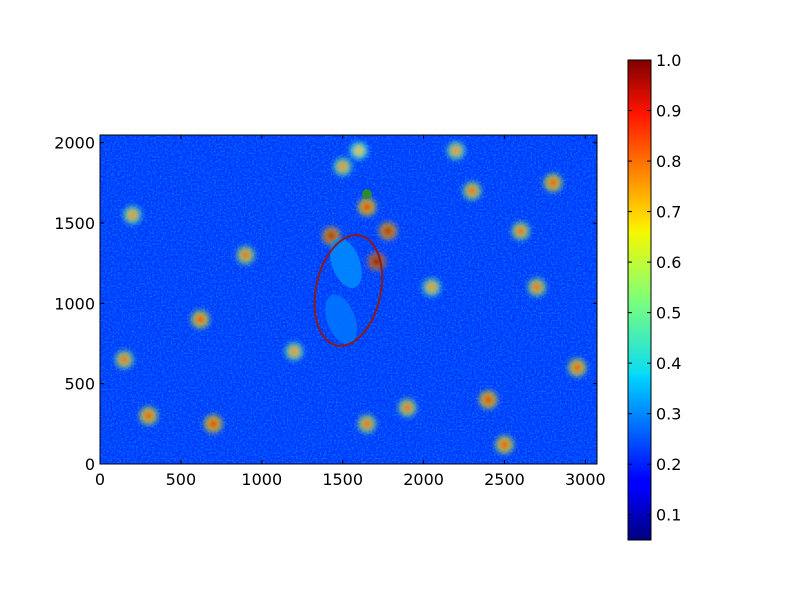 The width and height of the screenshot is (800, 600). I want to click on colorbar-tick-label: 0.6, so click(668, 262).